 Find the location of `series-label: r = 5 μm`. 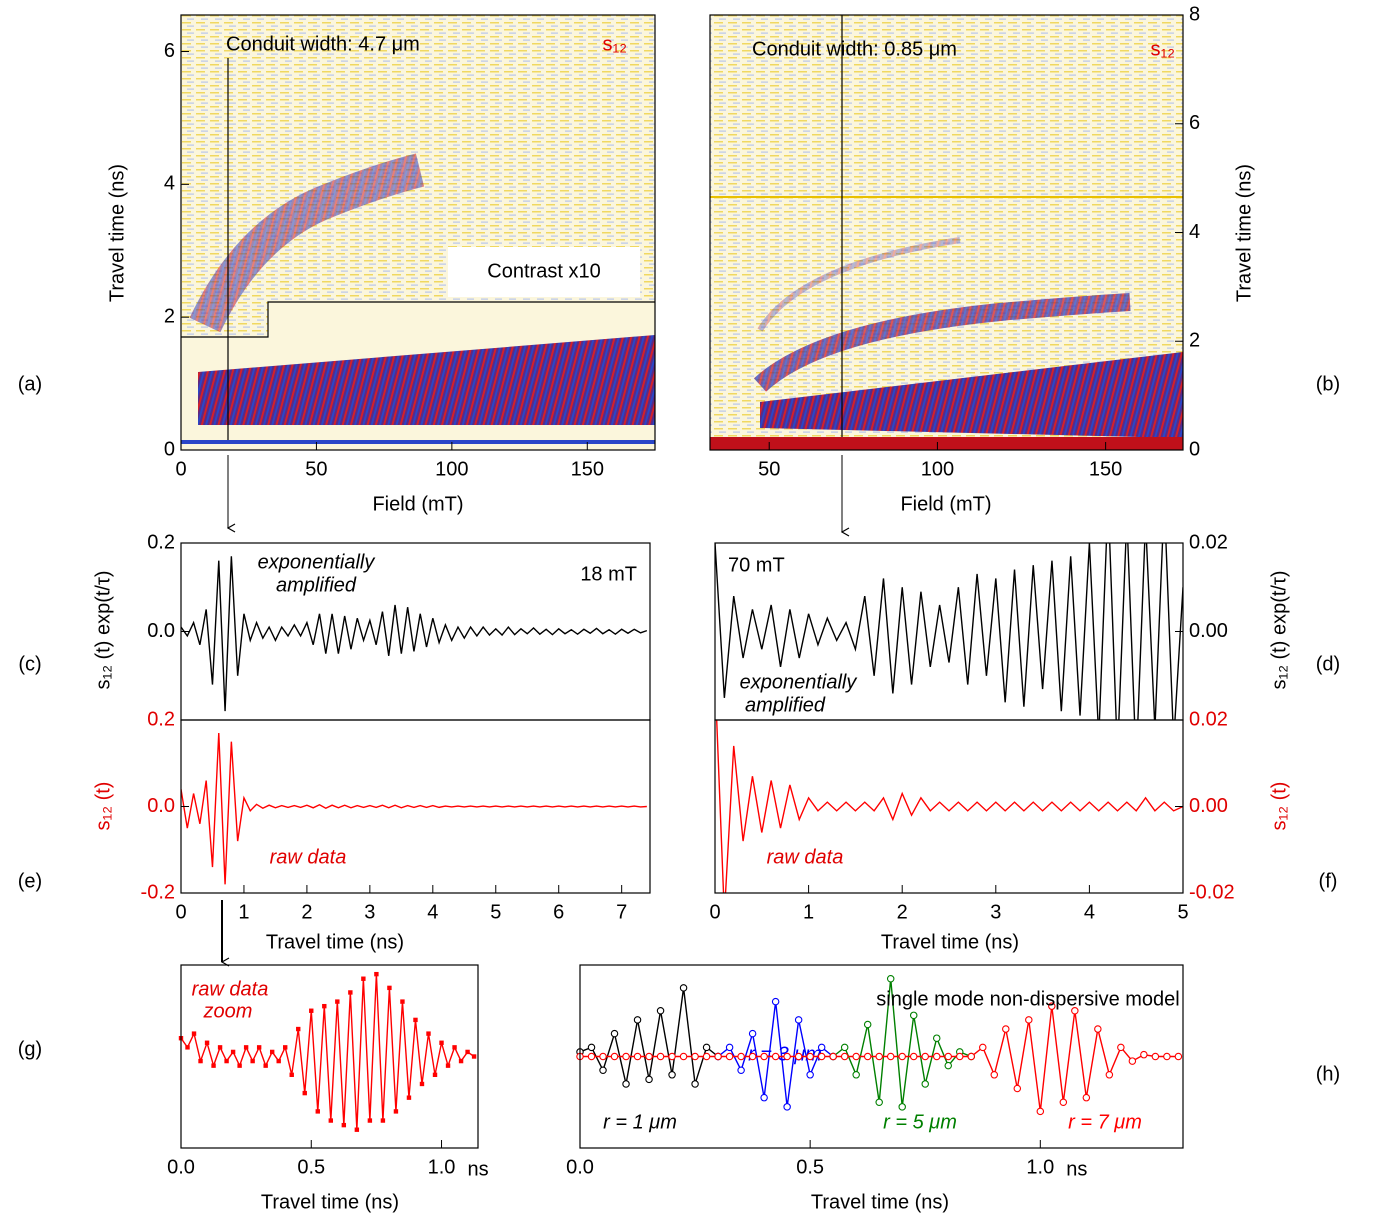

series-label: r = 5 μm is located at coordinates (920, 1122).